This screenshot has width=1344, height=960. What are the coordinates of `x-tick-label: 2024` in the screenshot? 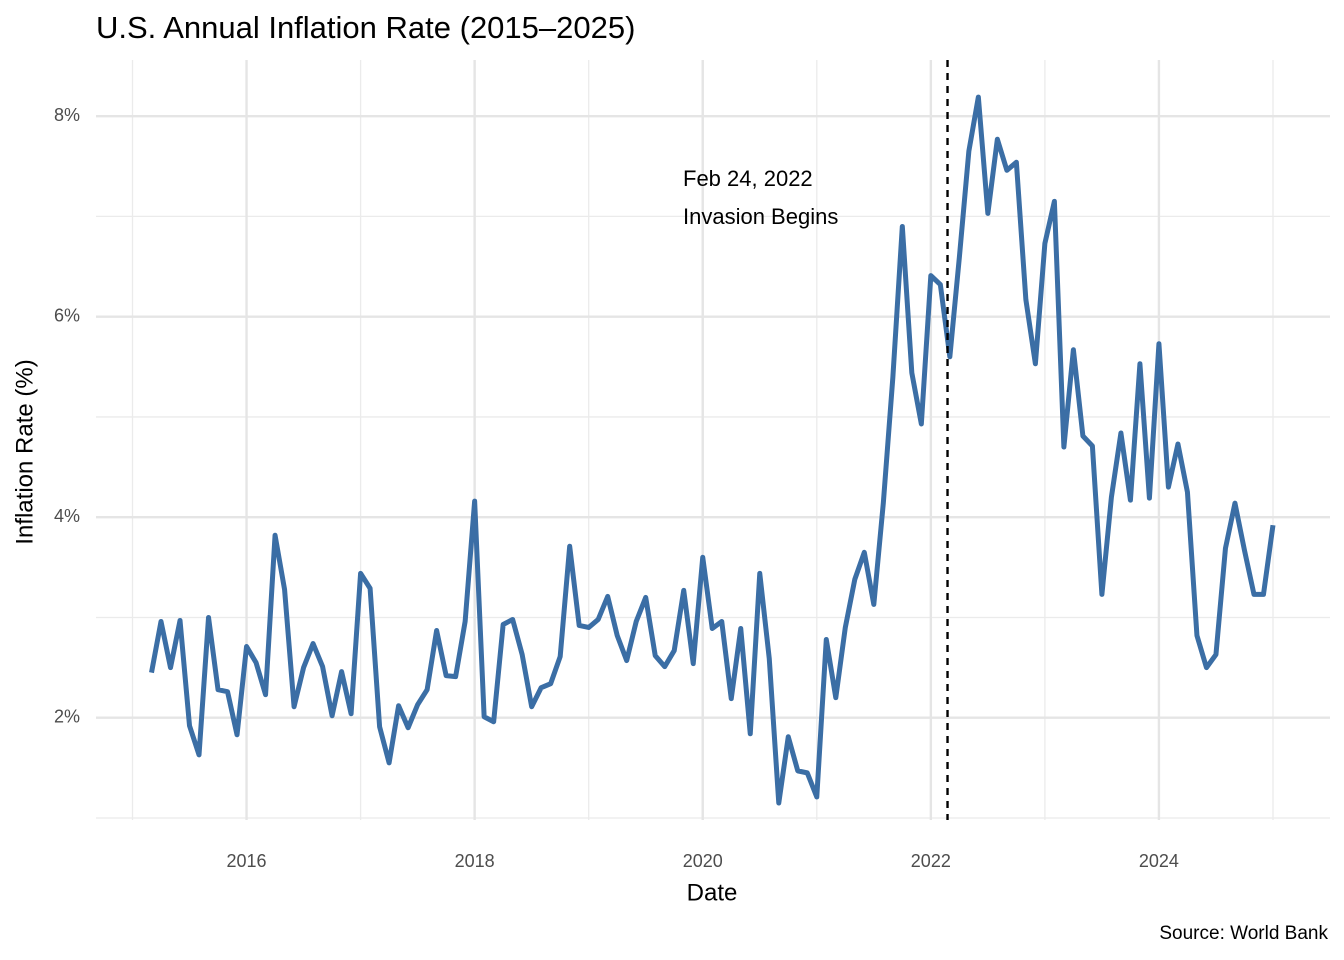 It's located at (1159, 861).